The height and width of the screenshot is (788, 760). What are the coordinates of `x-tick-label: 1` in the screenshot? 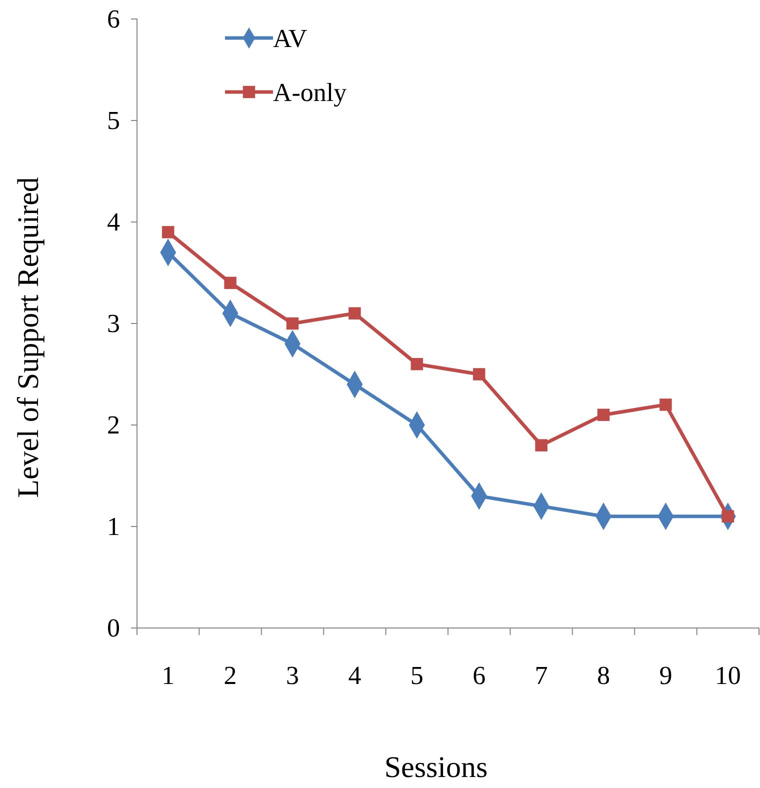 It's located at (168, 675).